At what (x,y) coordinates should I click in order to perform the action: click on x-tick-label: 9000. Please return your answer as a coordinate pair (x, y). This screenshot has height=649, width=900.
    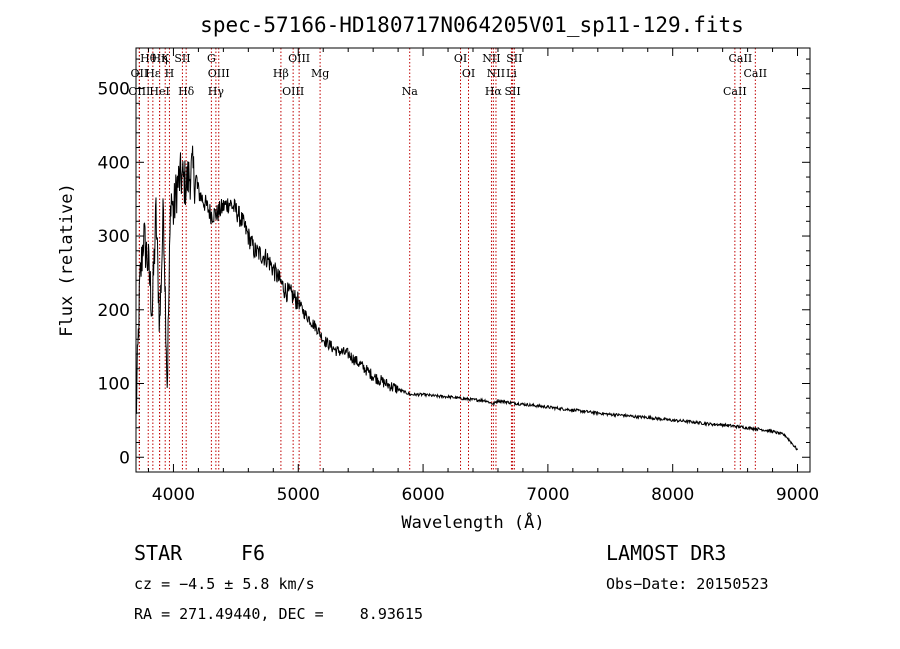
    Looking at the image, I should click on (797, 495).